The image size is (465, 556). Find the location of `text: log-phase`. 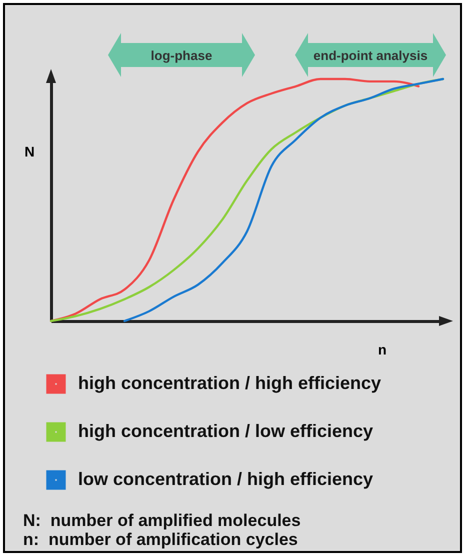

text: log-phase is located at coordinates (181, 55).